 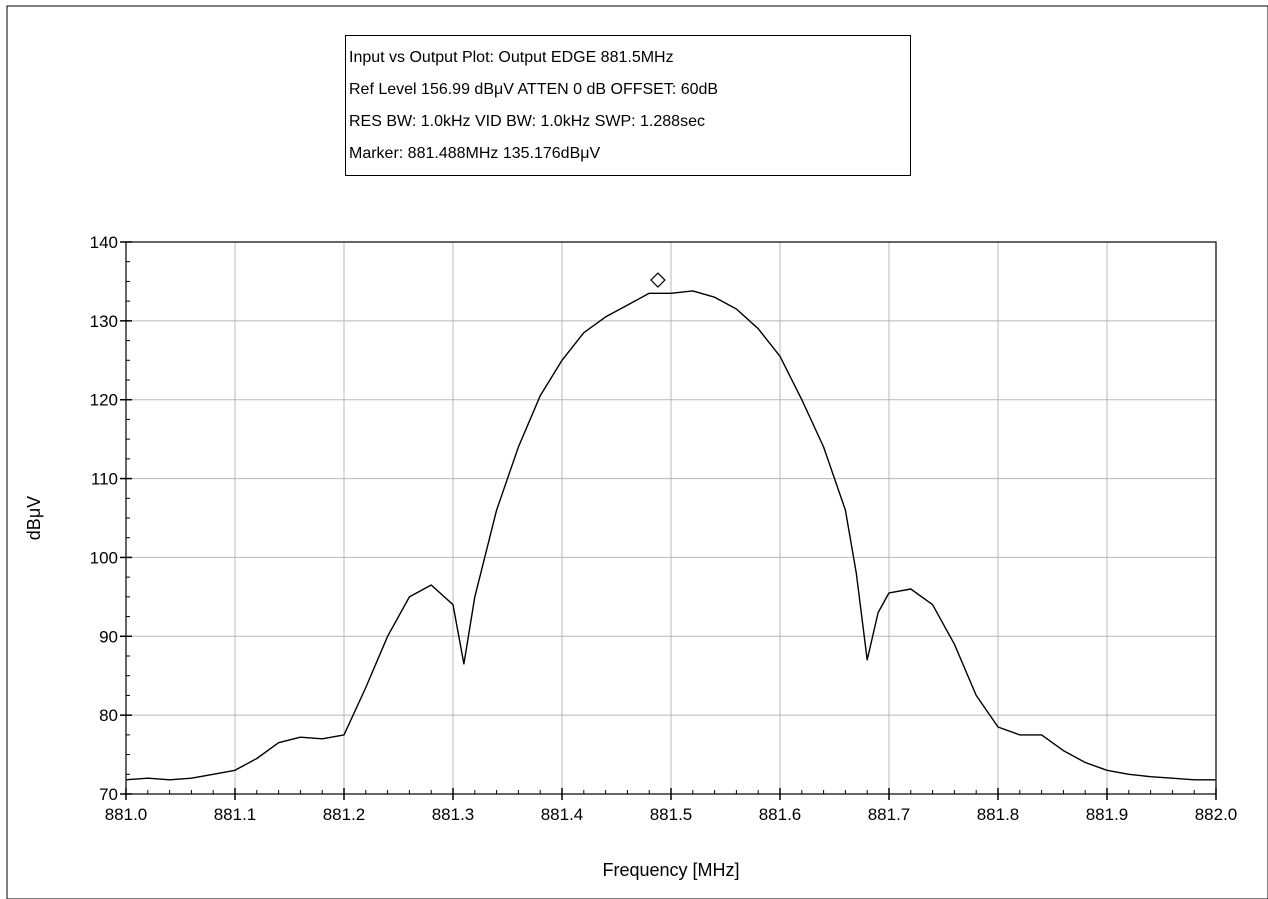 What do you see at coordinates (108, 715) in the screenshot?
I see `y-tick-label: 80` at bounding box center [108, 715].